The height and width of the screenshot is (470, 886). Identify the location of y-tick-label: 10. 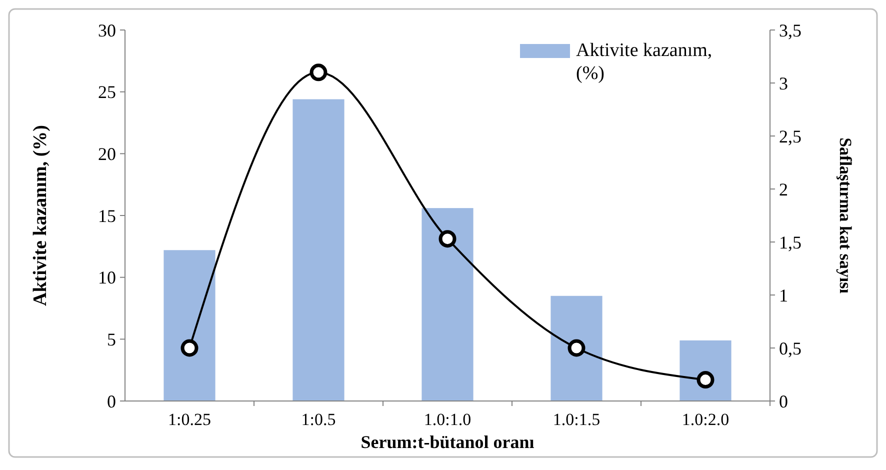
(107, 278).